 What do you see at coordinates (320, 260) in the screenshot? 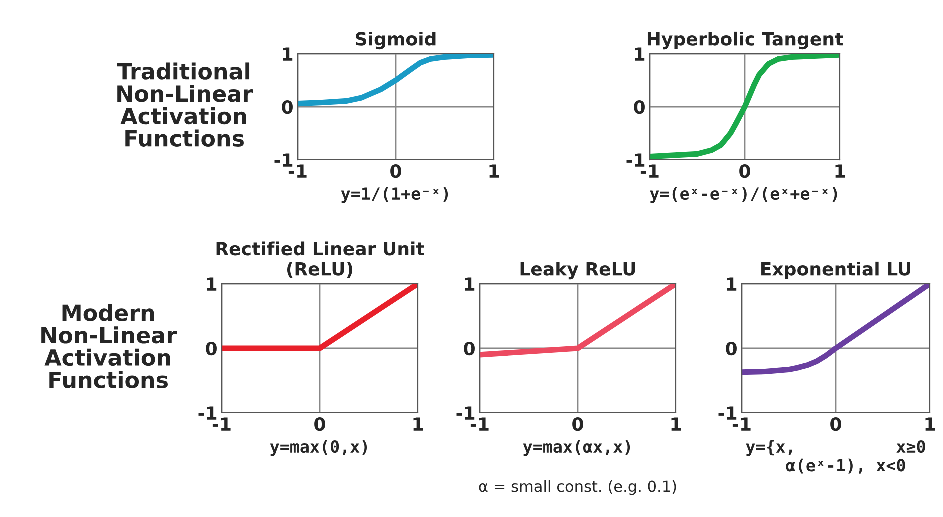
I see `chart-title: Rectified Linear Unit (ReLU)` at bounding box center [320, 260].